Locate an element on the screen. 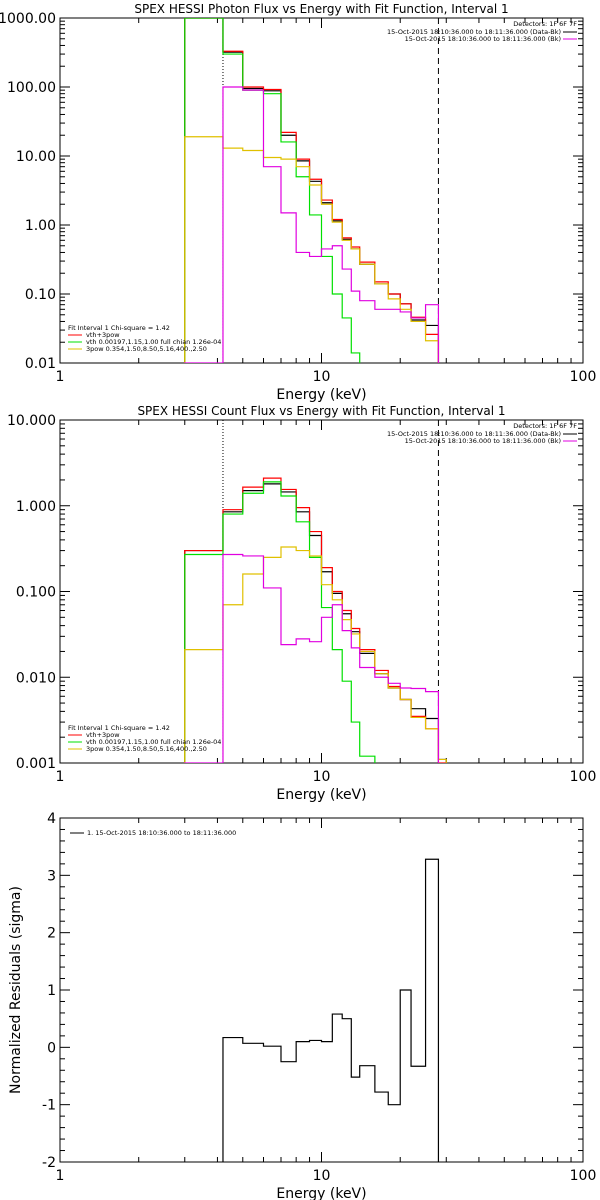  series-3pow is located at coordinates (312, 249).